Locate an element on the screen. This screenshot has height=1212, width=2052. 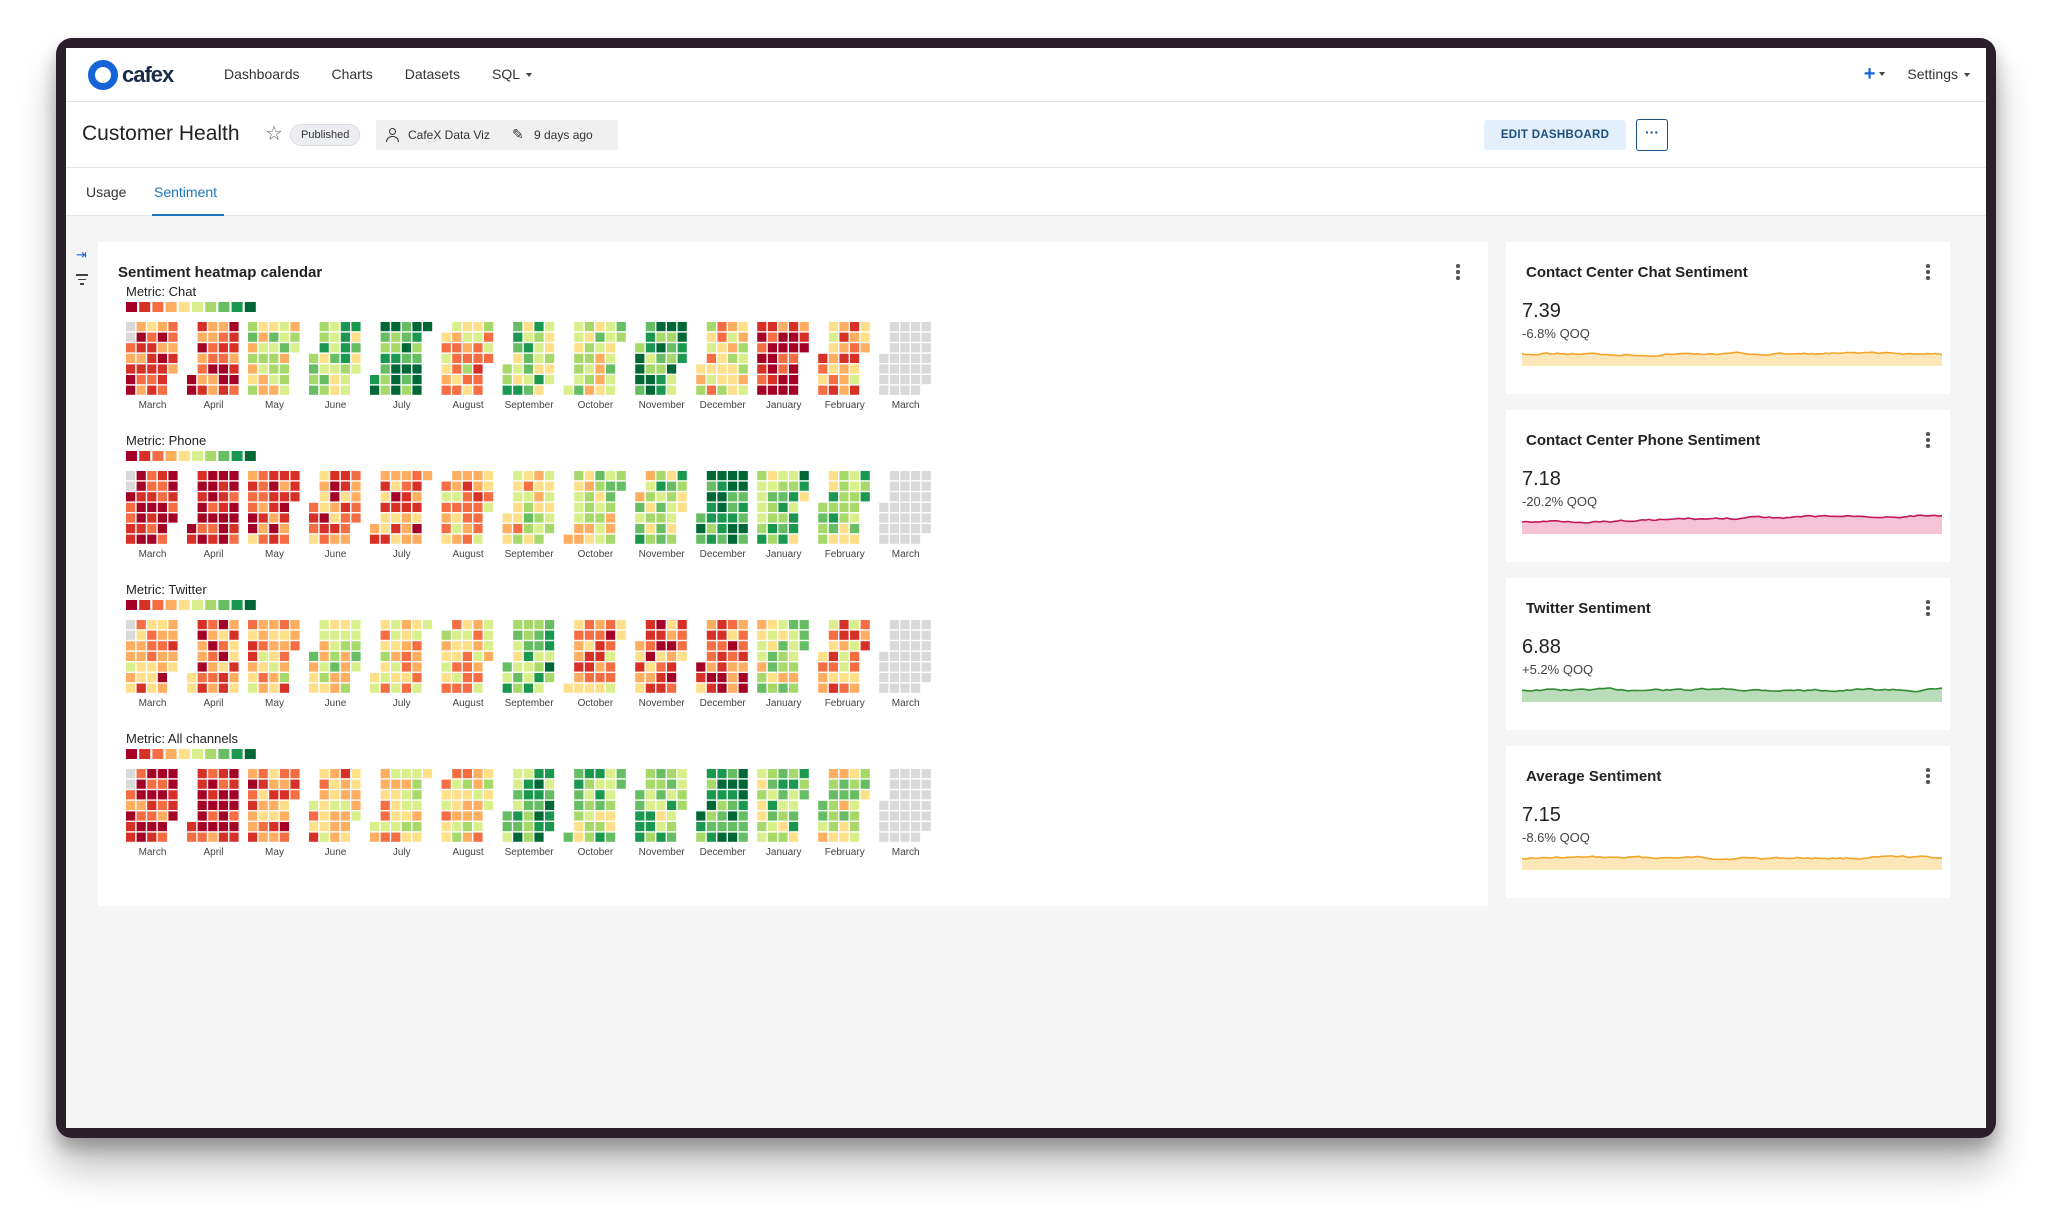
star-icon: ☆ is located at coordinates (274, 134).